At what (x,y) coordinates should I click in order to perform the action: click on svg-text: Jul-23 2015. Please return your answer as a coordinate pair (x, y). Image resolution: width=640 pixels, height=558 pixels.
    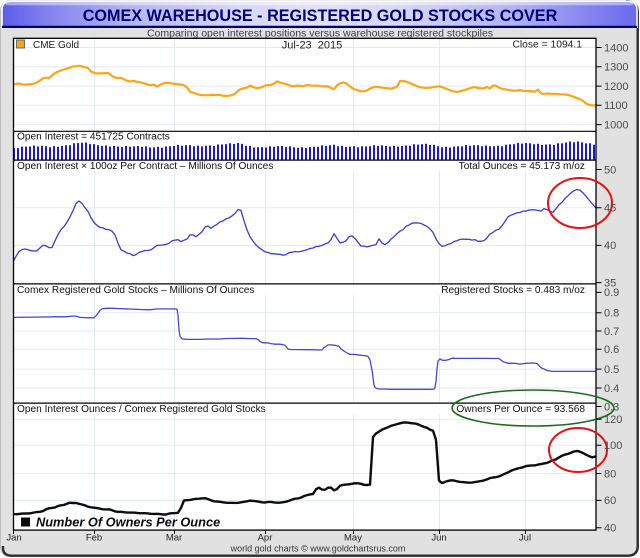
    Looking at the image, I should click on (312, 45).